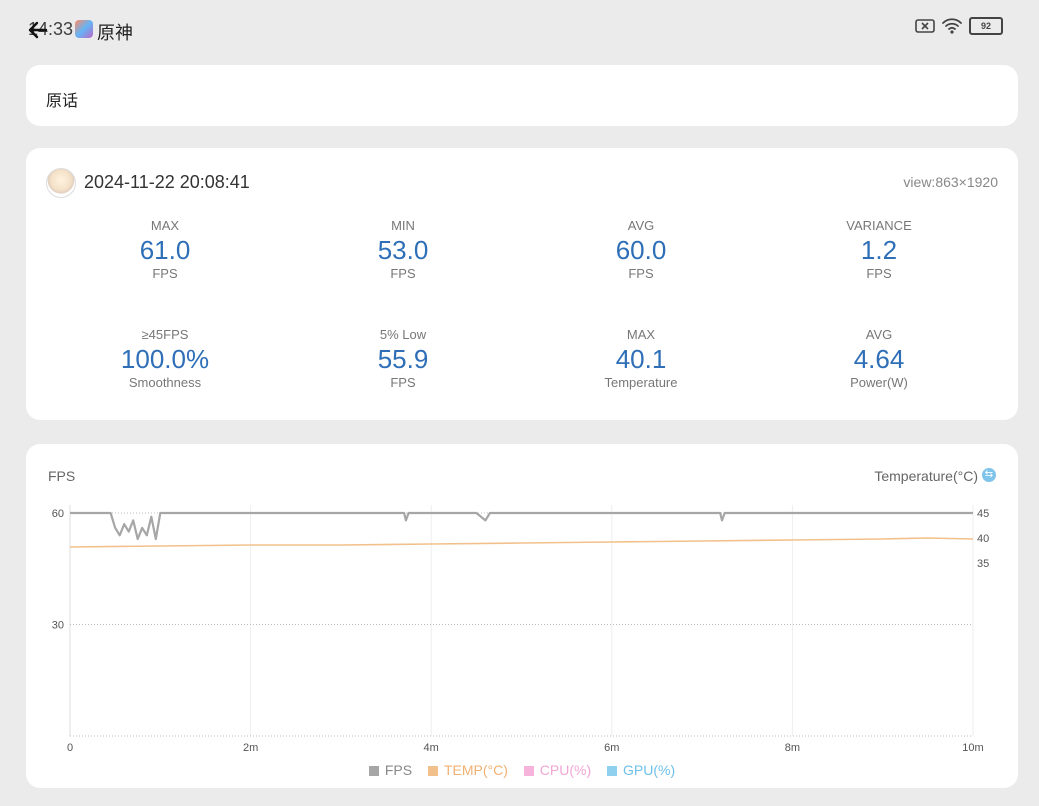 Image resolution: width=1039 pixels, height=806 pixels. I want to click on fps-series-line, so click(521, 526).